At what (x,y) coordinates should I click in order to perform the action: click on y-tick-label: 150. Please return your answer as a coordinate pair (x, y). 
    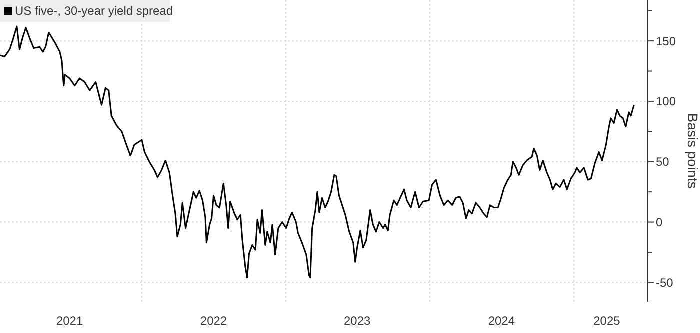
    Looking at the image, I should click on (666, 41).